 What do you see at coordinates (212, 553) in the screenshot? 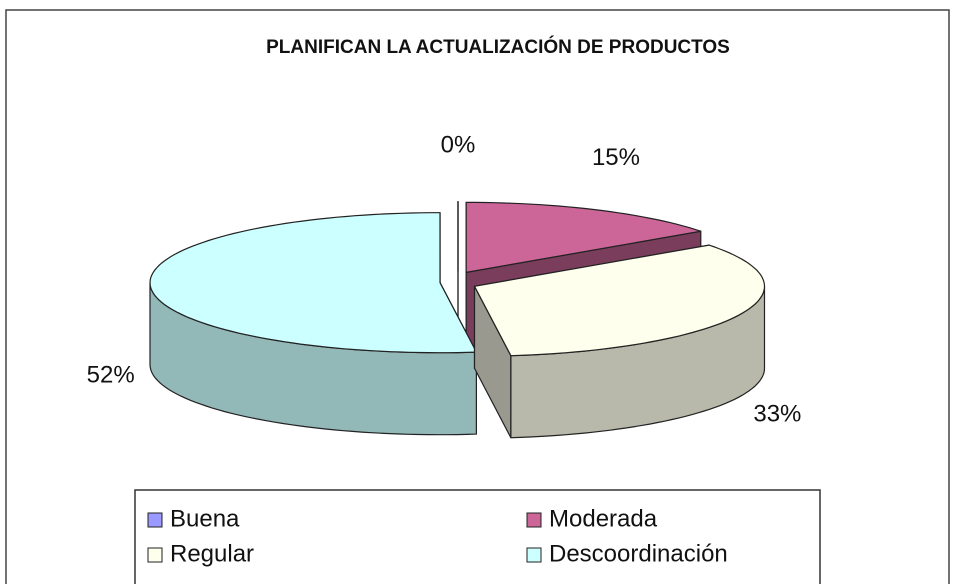
I see `legend-label: Regular` at bounding box center [212, 553].